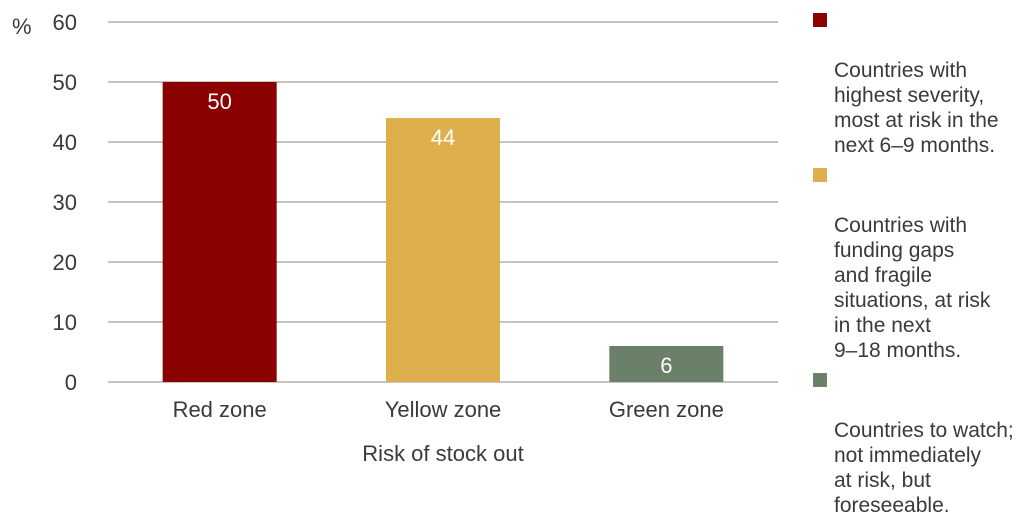 The height and width of the screenshot is (523, 1032). I want to click on x-tick-label: Green zone, so click(666, 409).